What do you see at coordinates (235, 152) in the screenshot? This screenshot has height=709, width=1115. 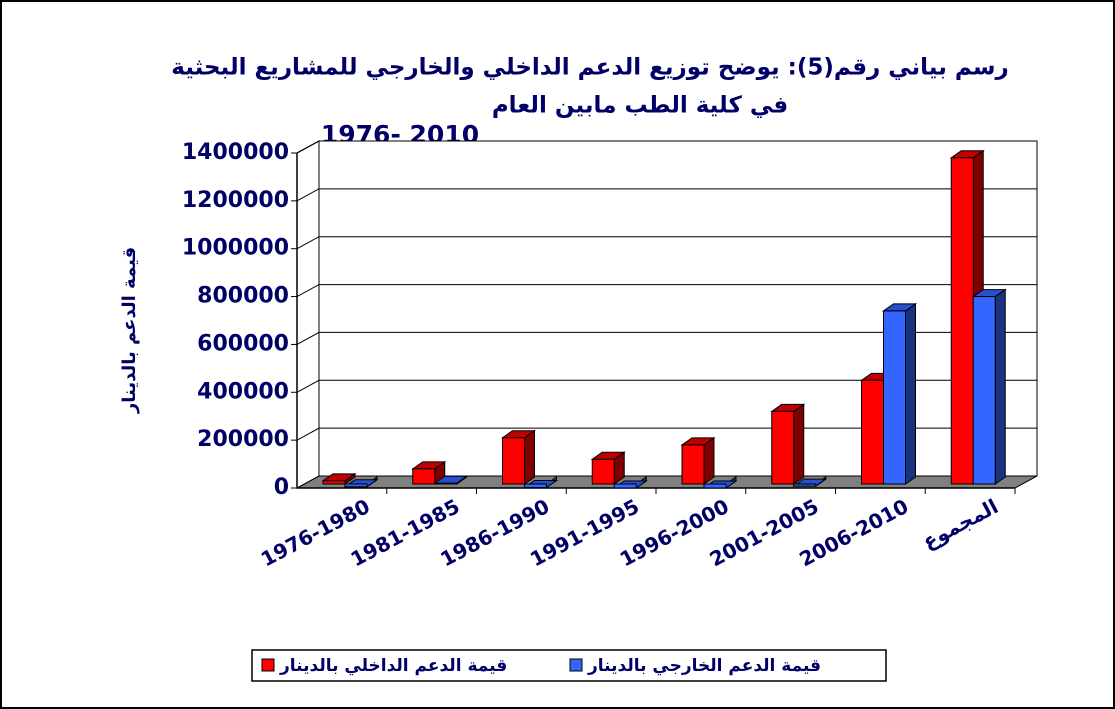 I see `y-tick-label: 1400000` at bounding box center [235, 152].